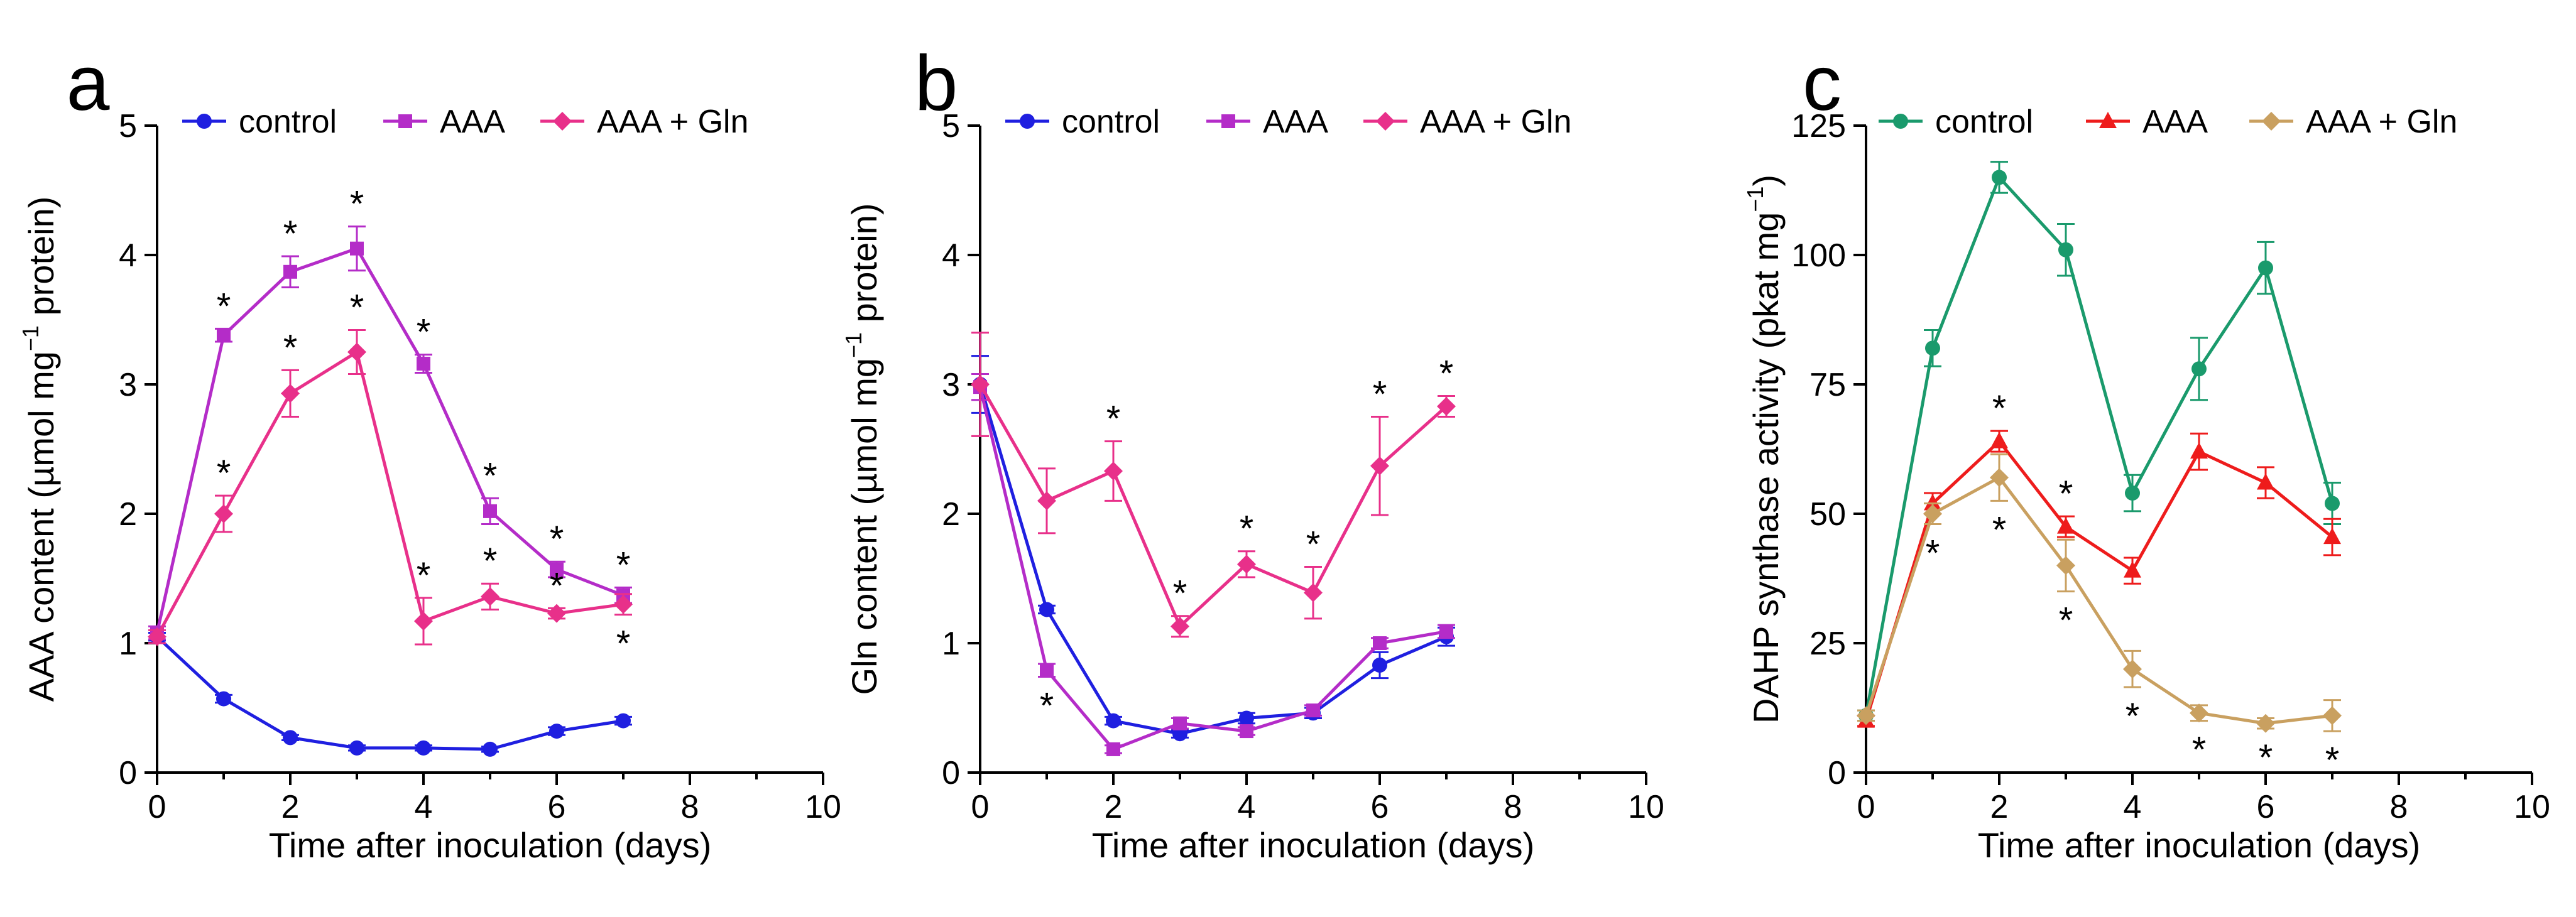 The width and height of the screenshot is (2576, 917). Describe the element at coordinates (88, 83) in the screenshot. I see `panel-label: a` at that location.